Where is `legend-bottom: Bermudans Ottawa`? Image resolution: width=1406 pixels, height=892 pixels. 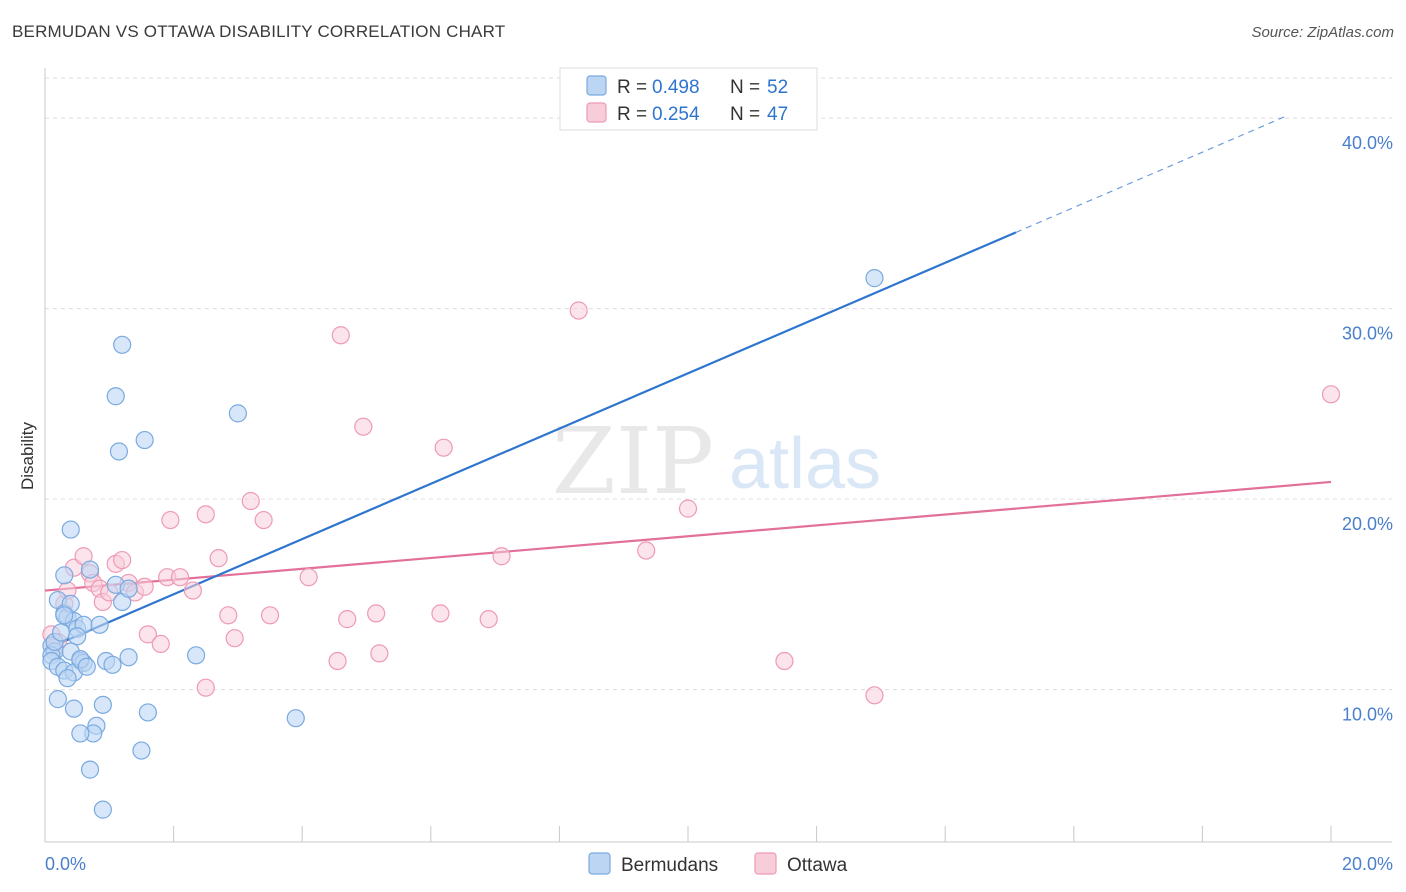
legend-bottom: Bermudans Ottawa is located at coordinates (718, 864).